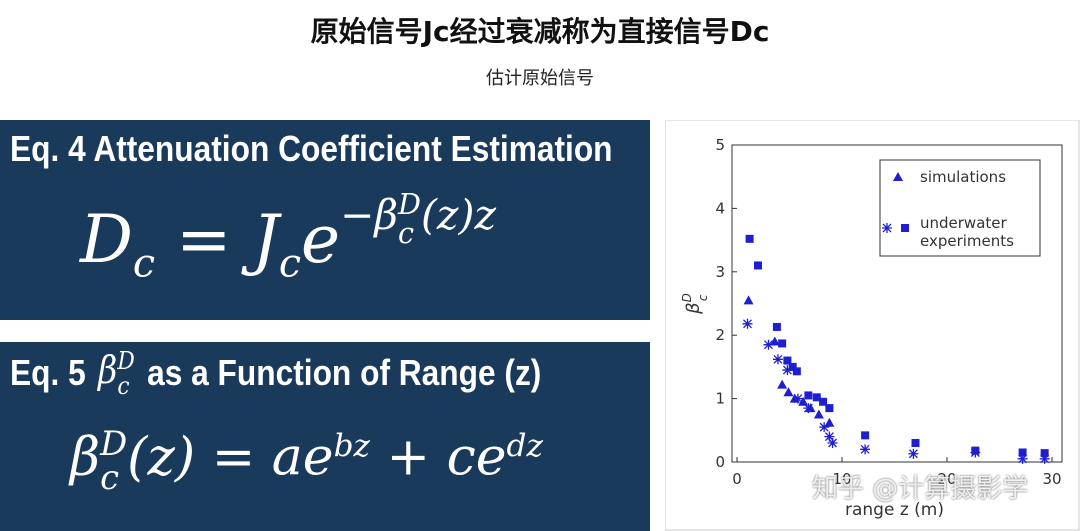 The image size is (1080, 531). I want to click on x-tick-label: 20, so click(946, 479).